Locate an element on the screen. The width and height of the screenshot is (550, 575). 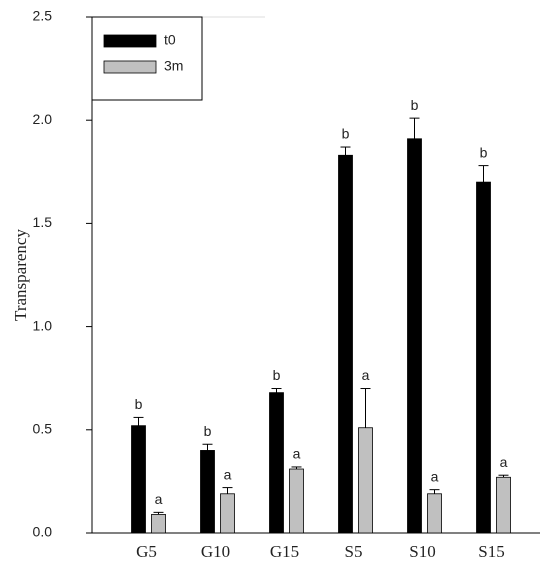
x-tick-label: S5 is located at coordinates (354, 551).